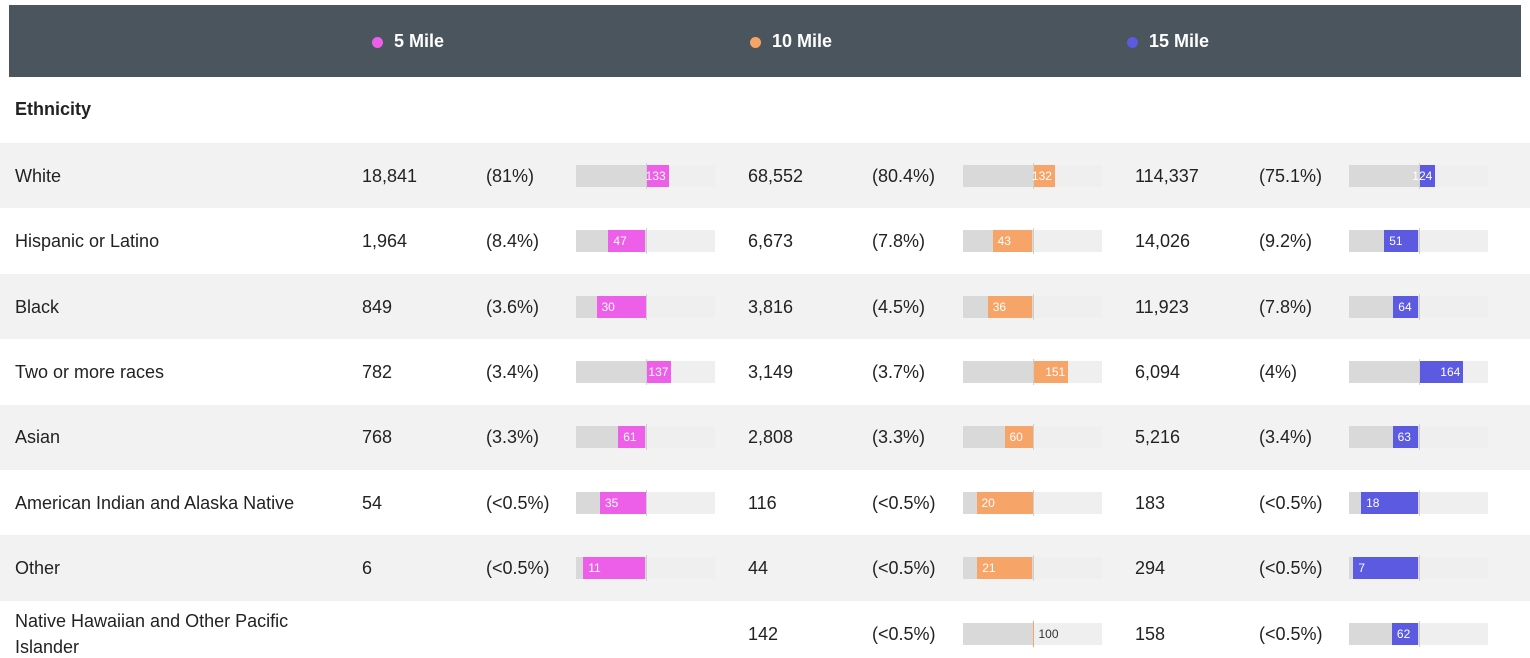 This screenshot has width=1530, height=658. I want to click on share: (3.6%), so click(513, 306).